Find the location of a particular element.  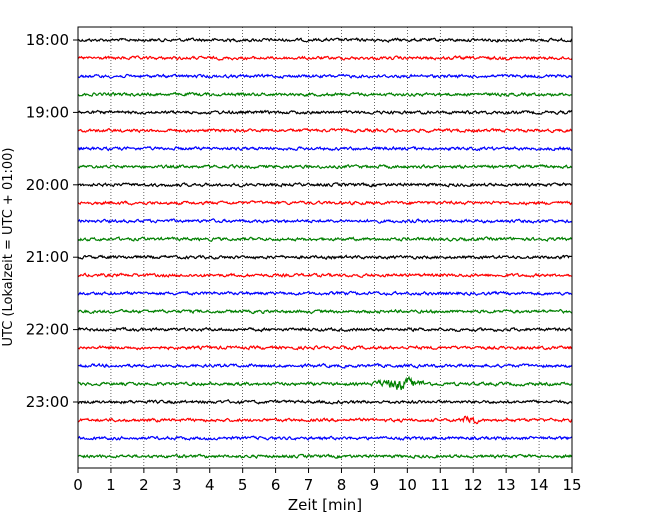

x-tick-label-13: 13 is located at coordinates (506, 485).